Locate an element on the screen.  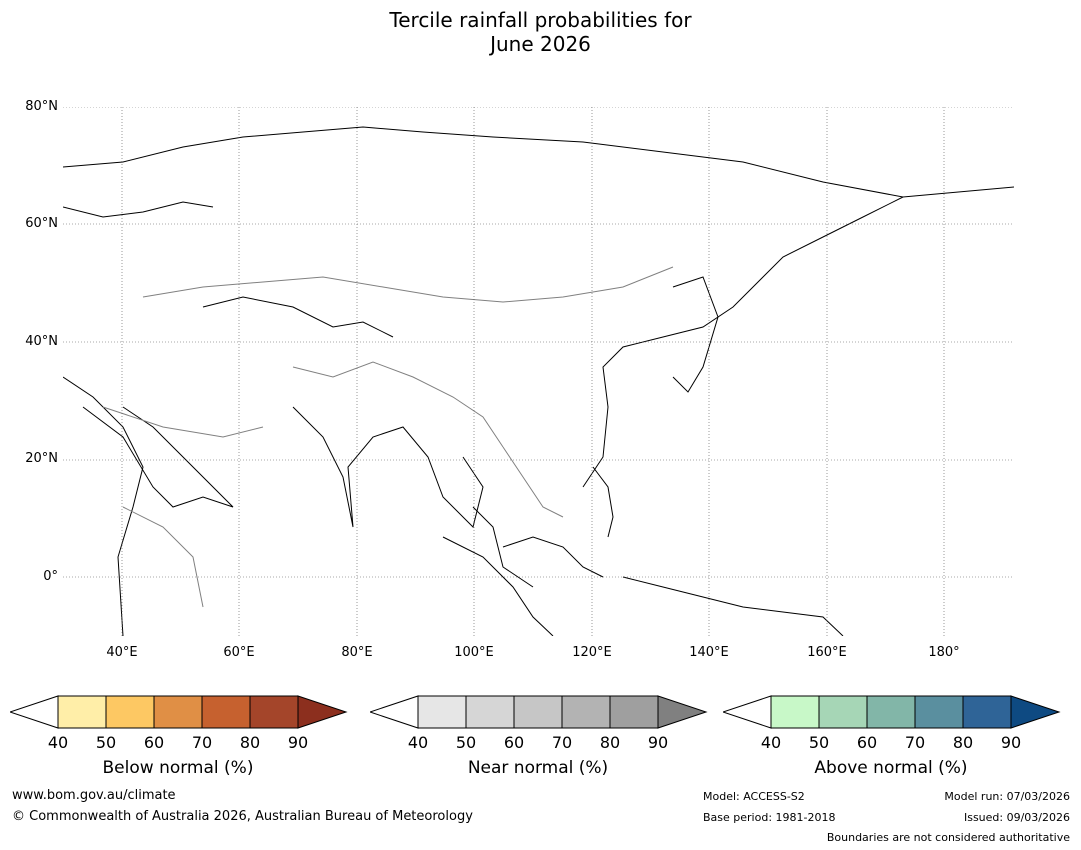
lon-label-160e: 160°E is located at coordinates (827, 652).